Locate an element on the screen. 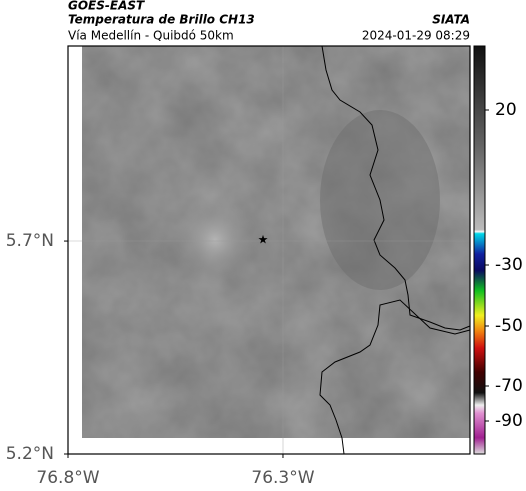 This screenshot has height=491, width=526. x-tick-label: 76.8°W is located at coordinates (67, 478).